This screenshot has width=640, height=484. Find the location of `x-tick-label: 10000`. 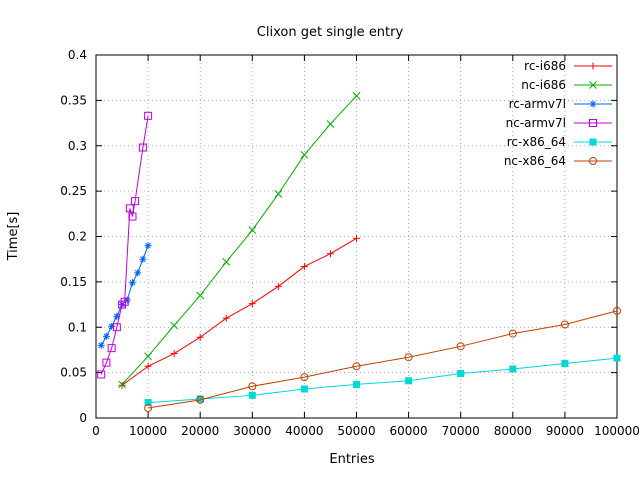

x-tick-label: 10000 is located at coordinates (148, 431).